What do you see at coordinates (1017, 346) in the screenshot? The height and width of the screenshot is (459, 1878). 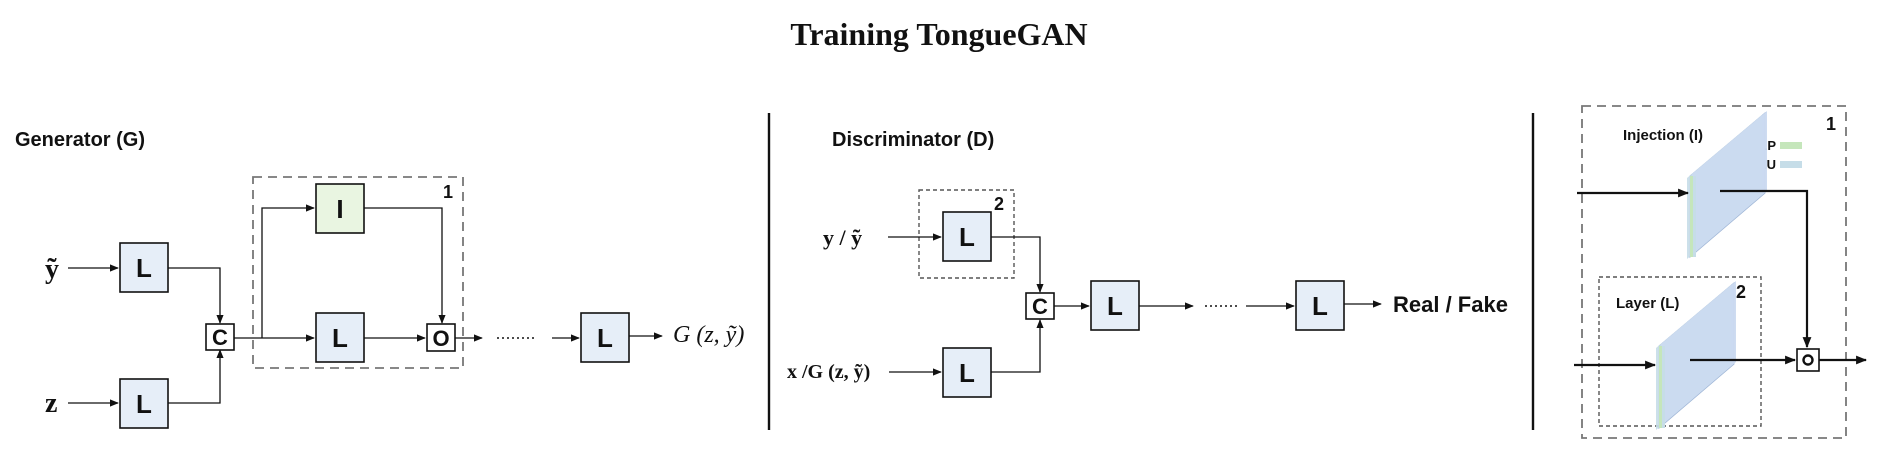 I see `arrow-DL2-to-C` at bounding box center [1017, 346].